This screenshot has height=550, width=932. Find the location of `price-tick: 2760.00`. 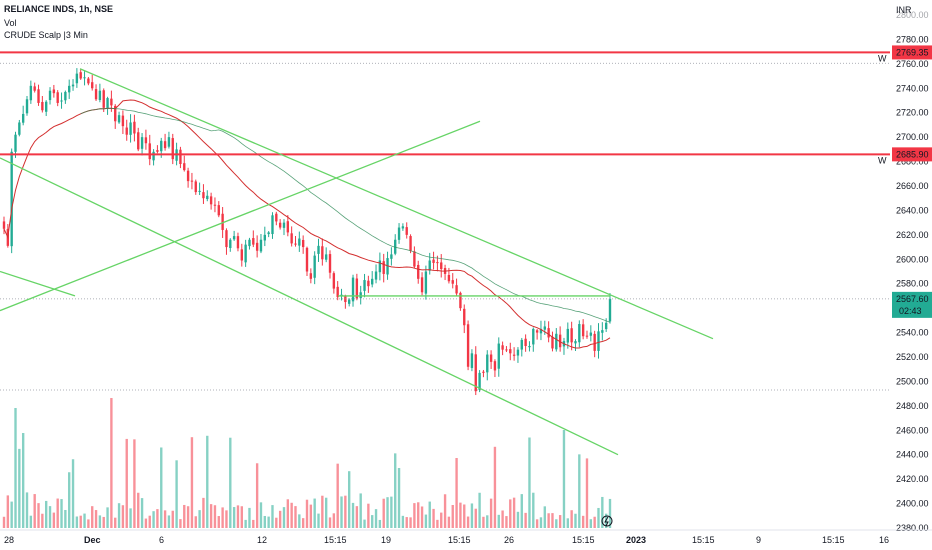

price-tick: 2760.00 is located at coordinates (912, 64).